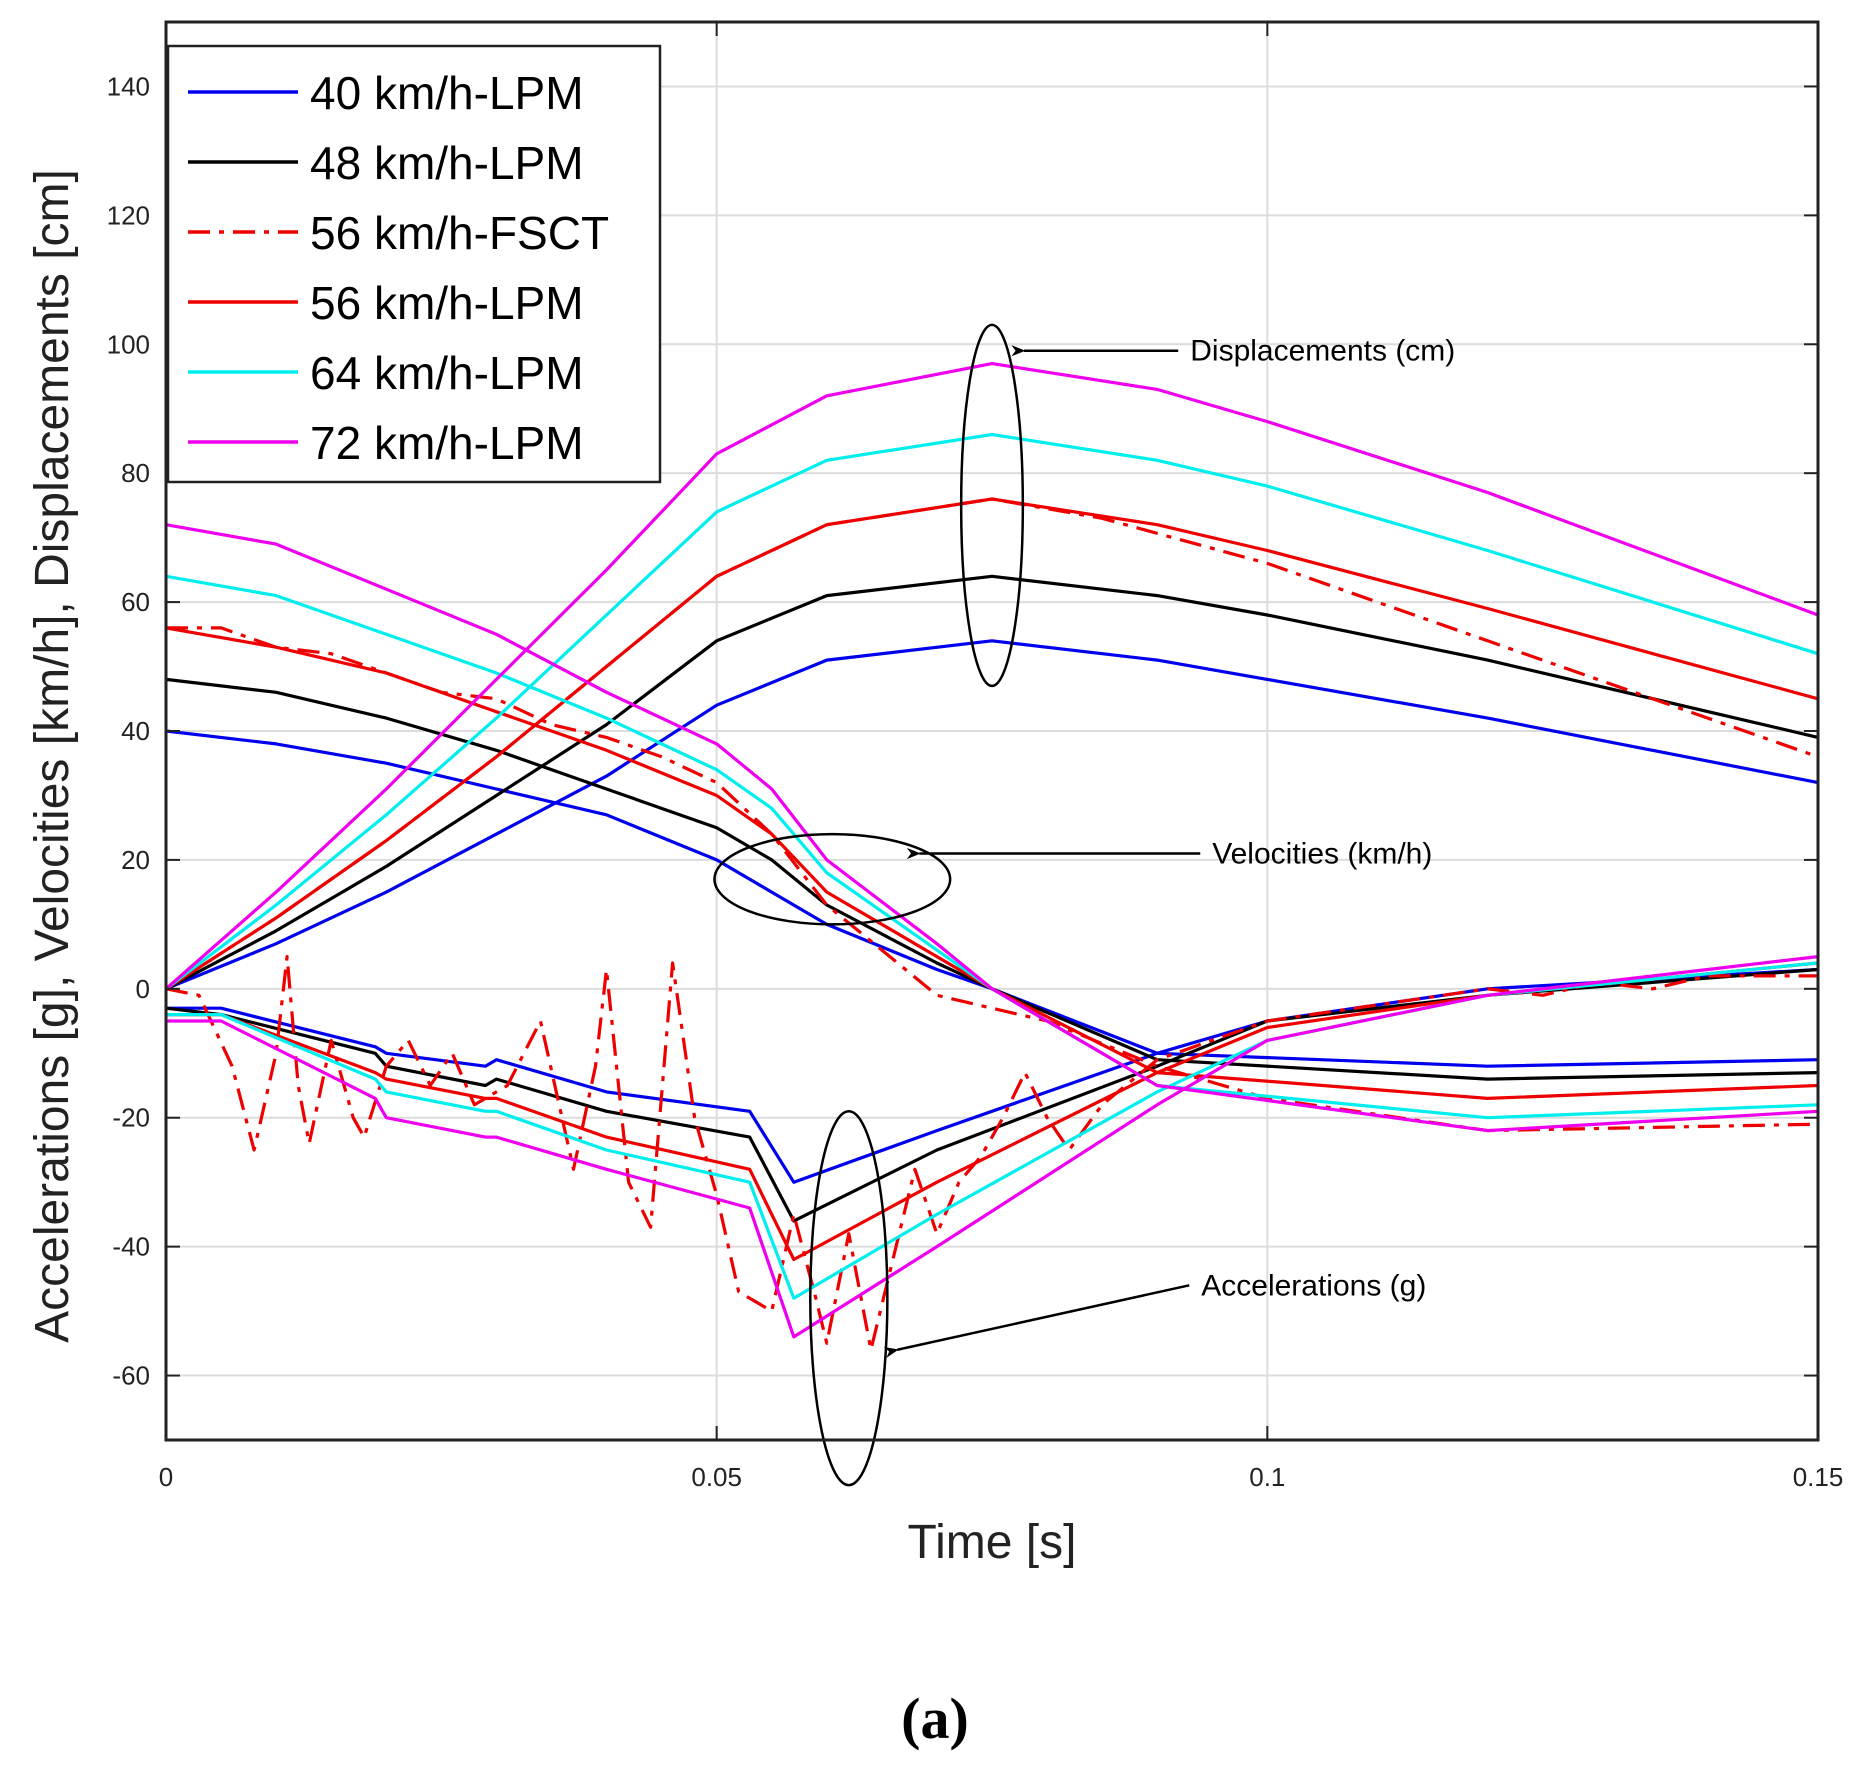  I want to click on series-2-acceleration-line, so click(992, 1095).